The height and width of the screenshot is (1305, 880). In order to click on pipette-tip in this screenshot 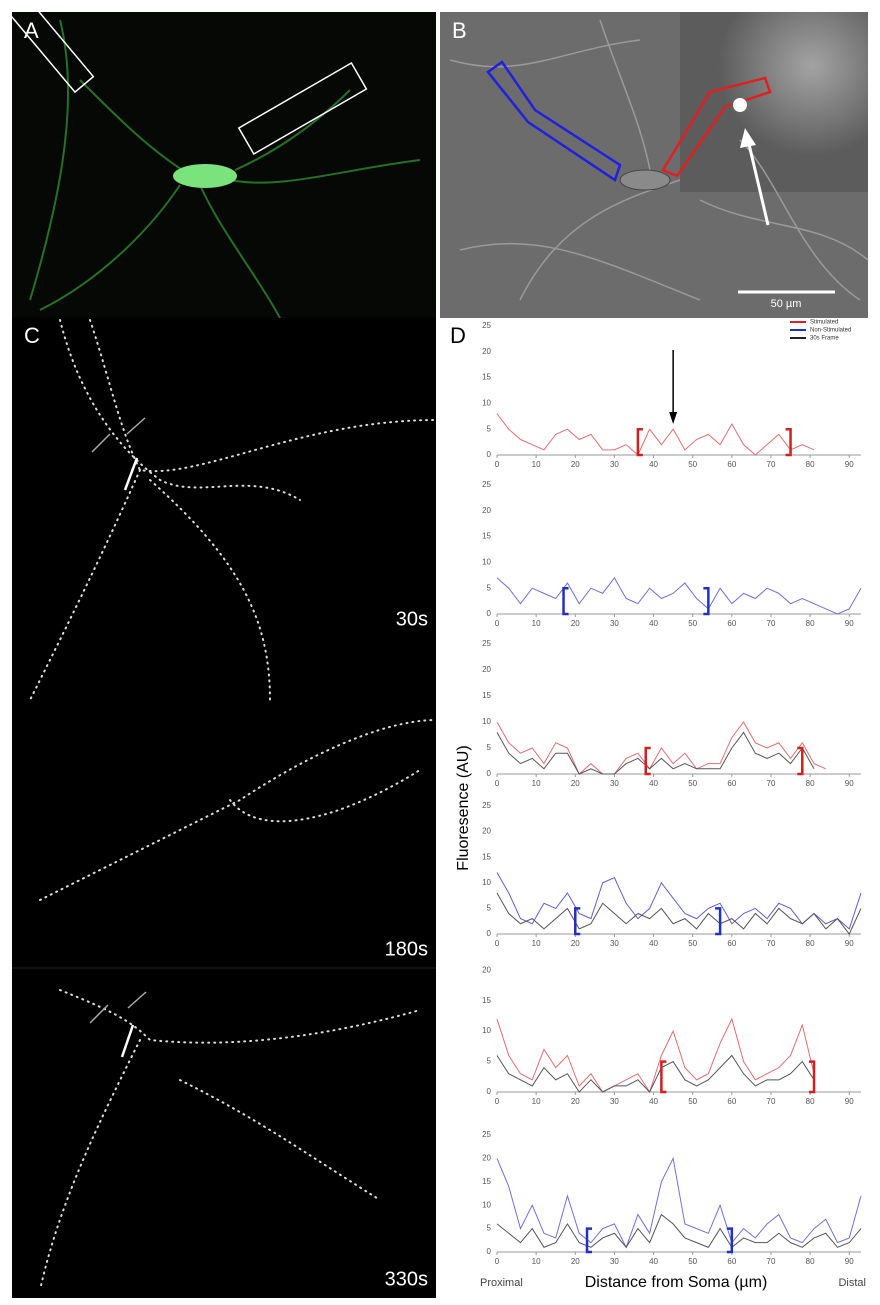, I will do `click(740, 105)`.